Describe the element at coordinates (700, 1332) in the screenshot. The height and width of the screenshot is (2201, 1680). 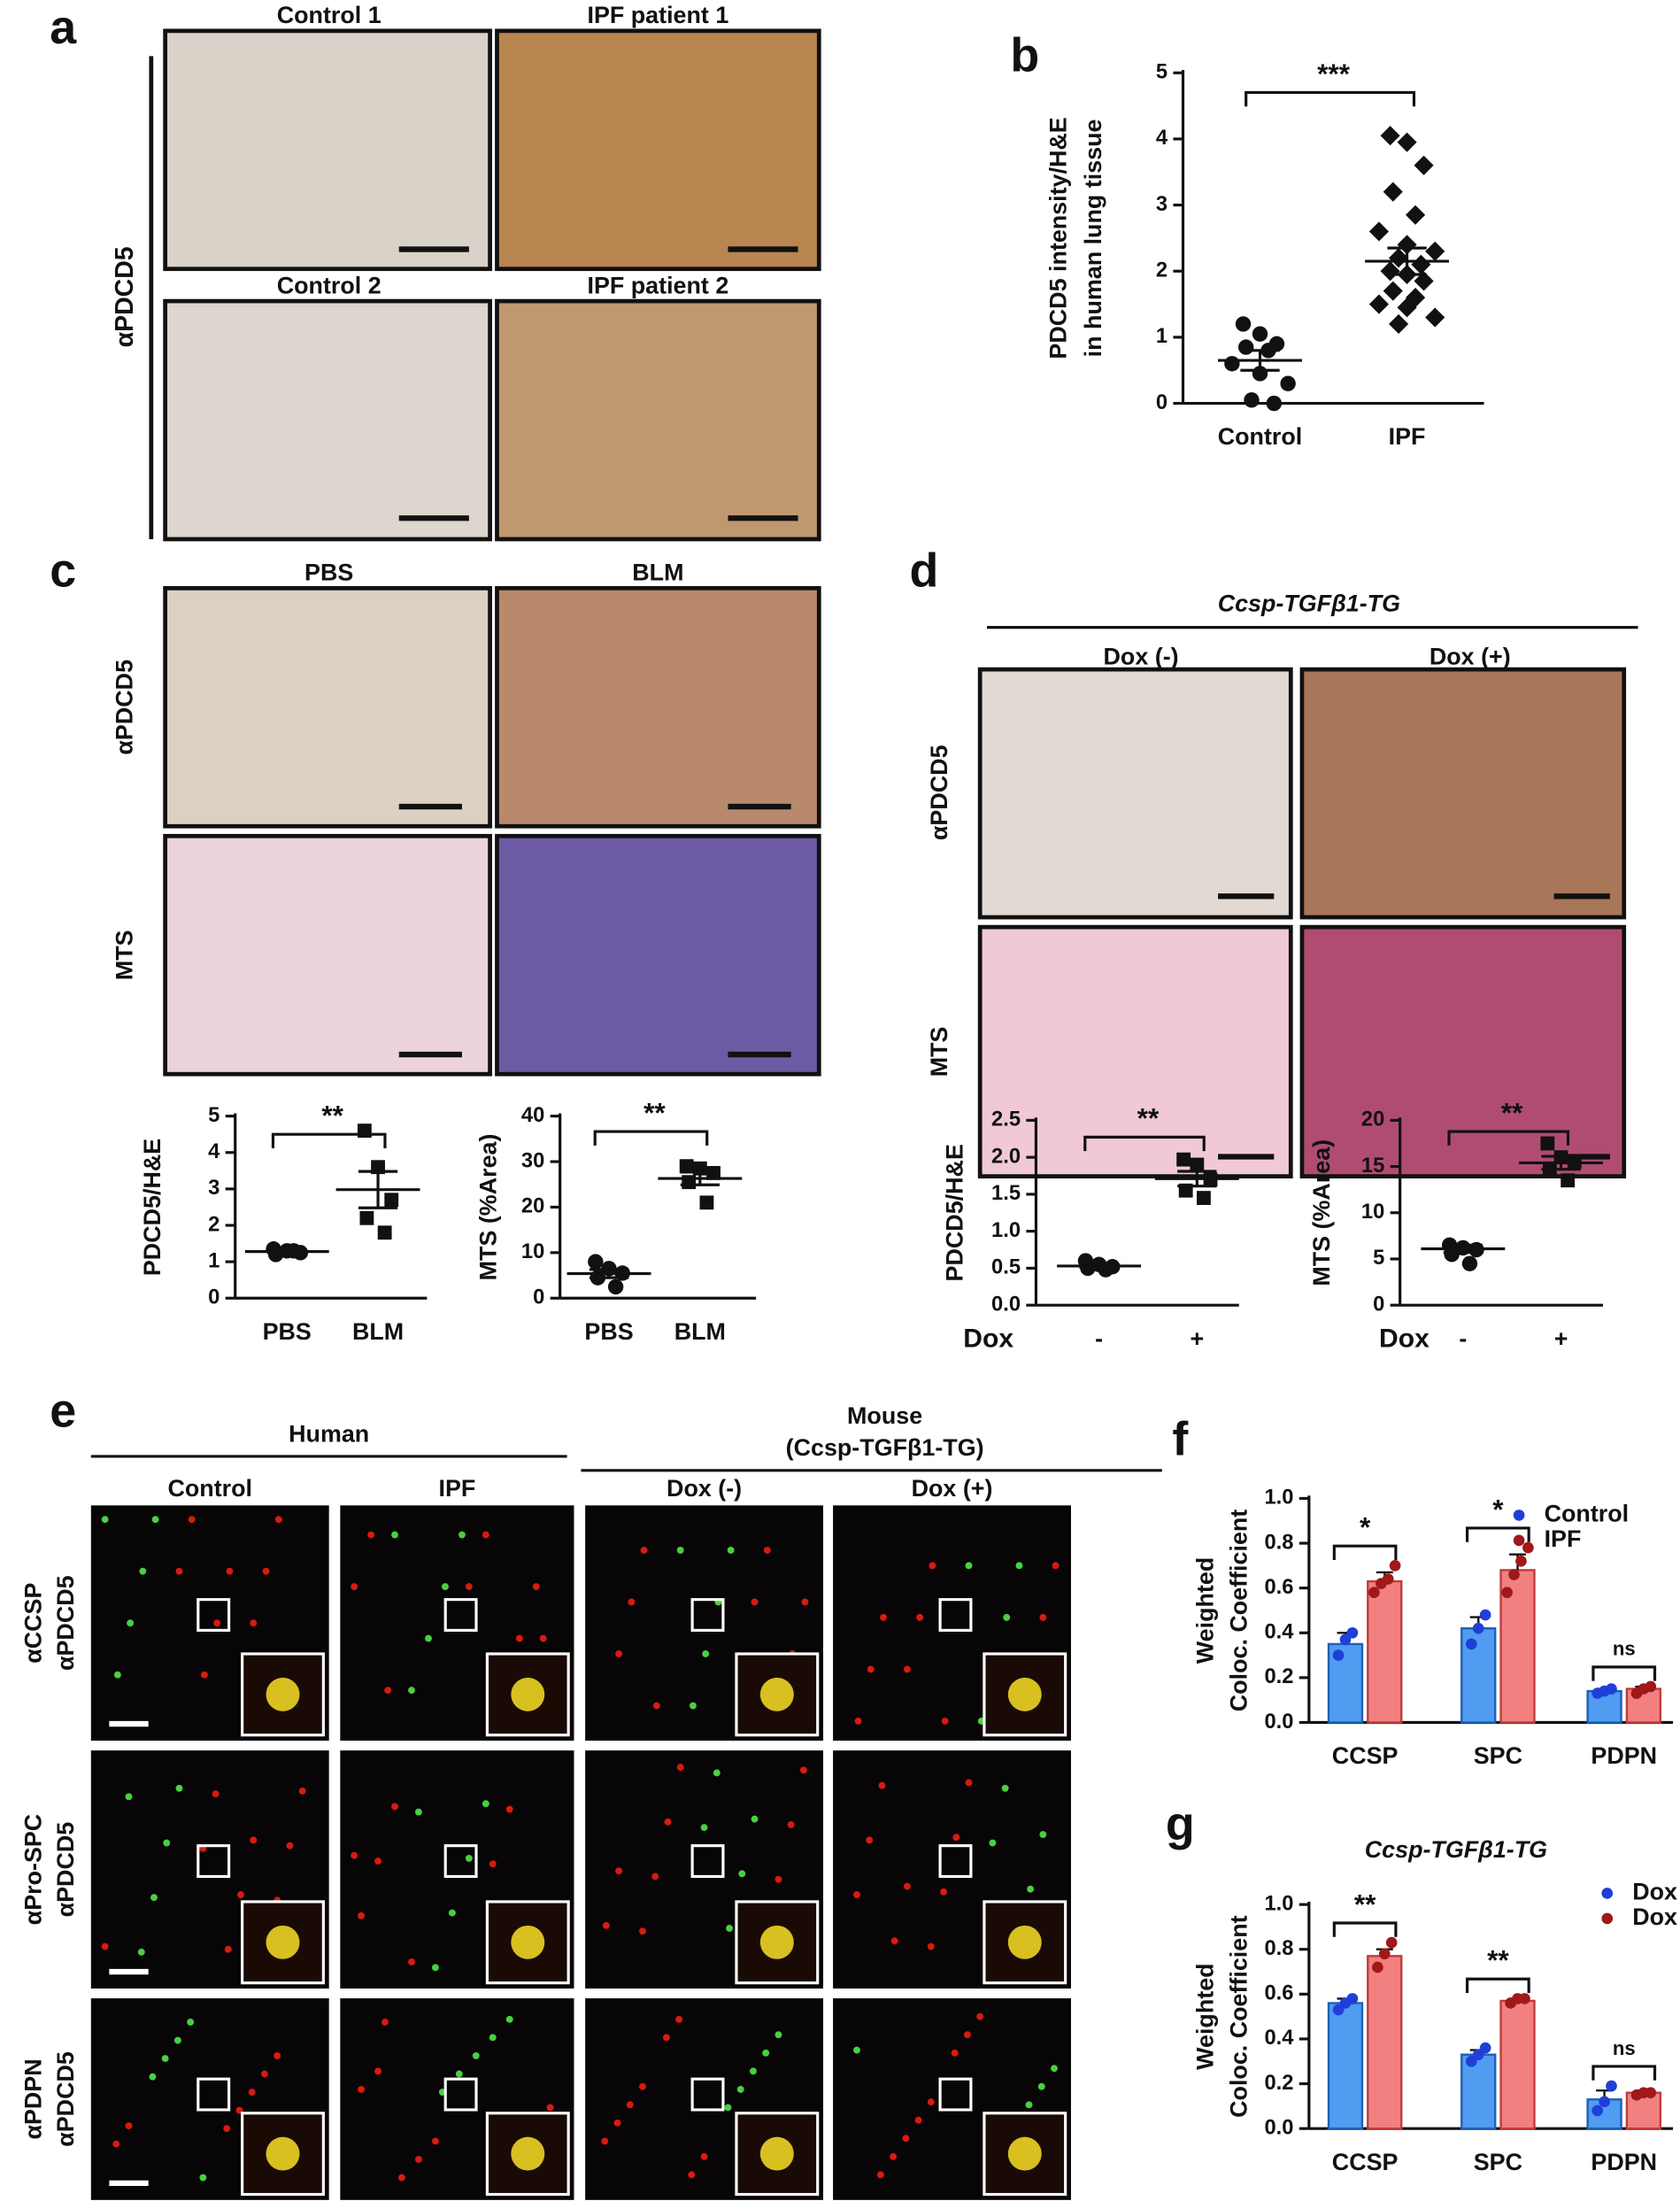
I see `x-tick-label: BLM` at that location.